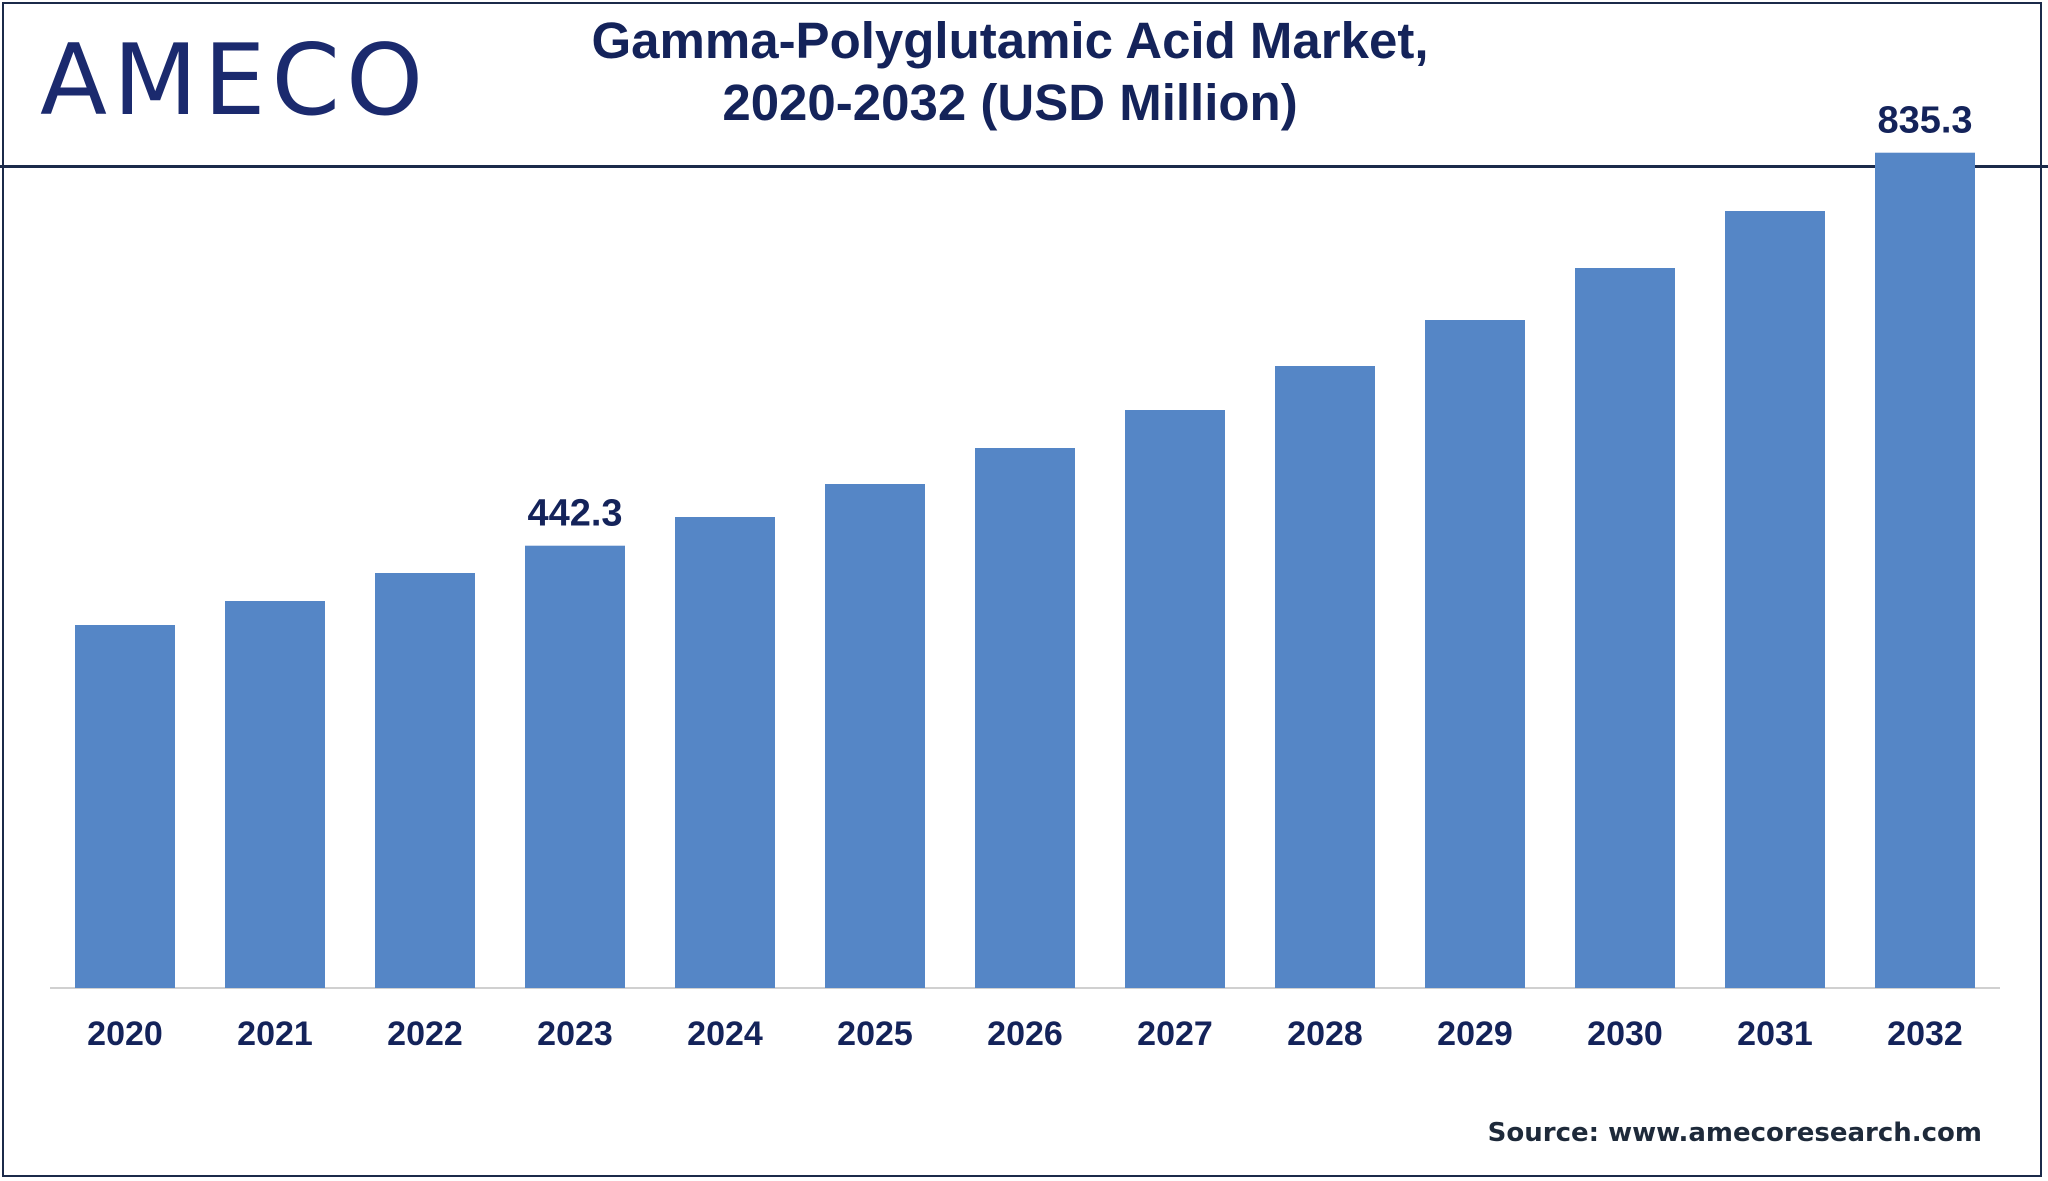 This screenshot has height=1181, width=2048. I want to click on x-tick-label-2026: 2026, so click(1025, 1034).